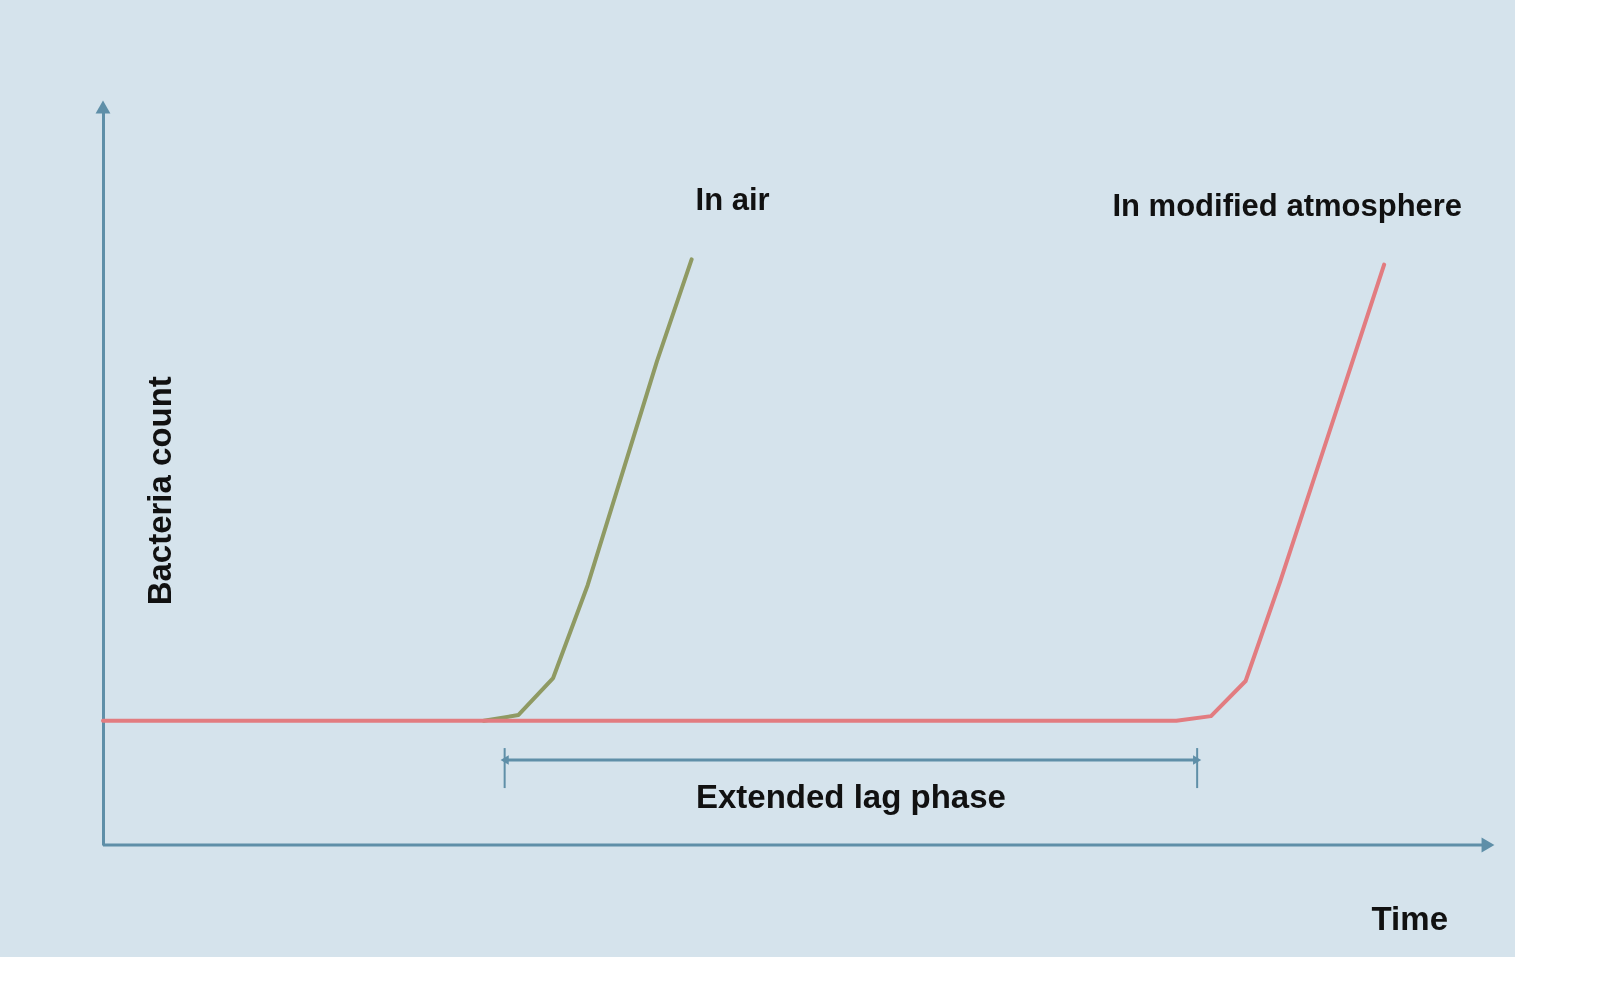 The image size is (1619, 981). Describe the element at coordinates (1287, 205) in the screenshot. I see `text: In modified atmosphere` at that location.